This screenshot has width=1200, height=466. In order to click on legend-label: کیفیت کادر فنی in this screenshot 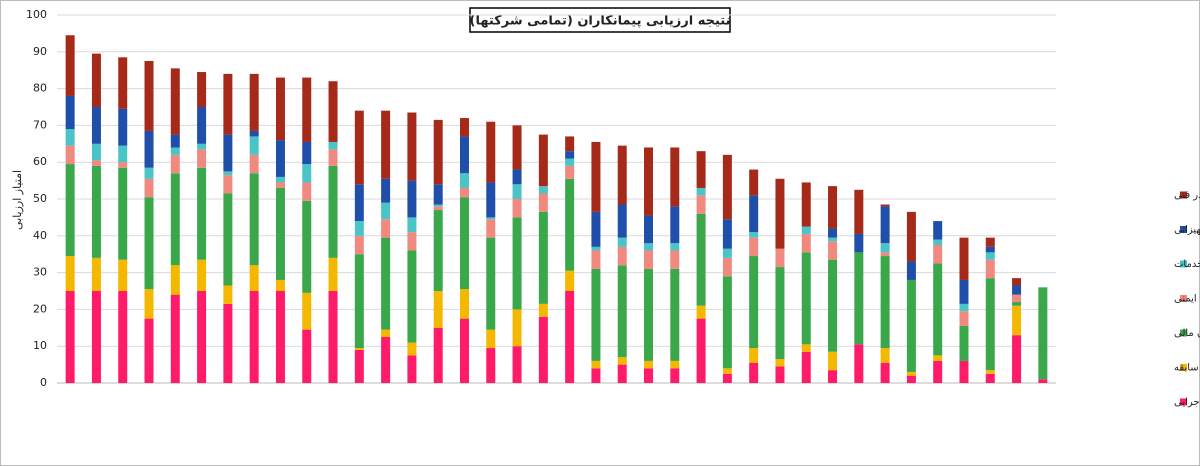, I will do `click(1187, 195)`.